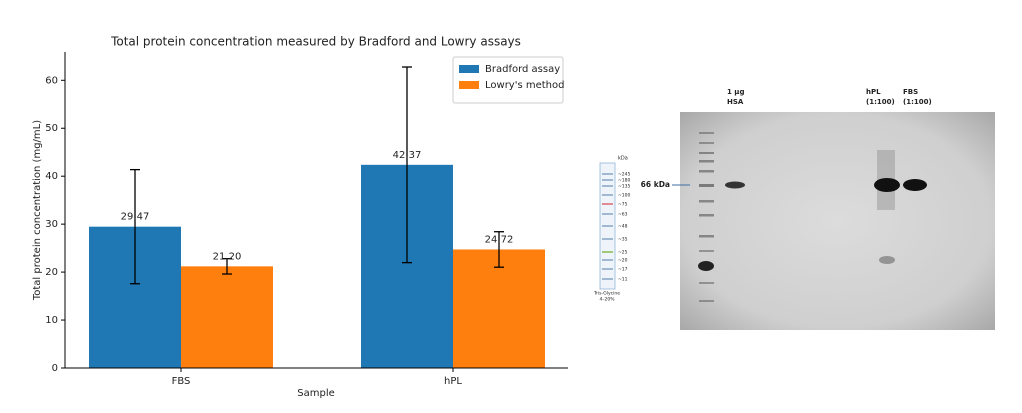 The image size is (1022, 413). Describe the element at coordinates (623, 205) in the screenshot. I see `ladder-size-label: ~75` at that location.